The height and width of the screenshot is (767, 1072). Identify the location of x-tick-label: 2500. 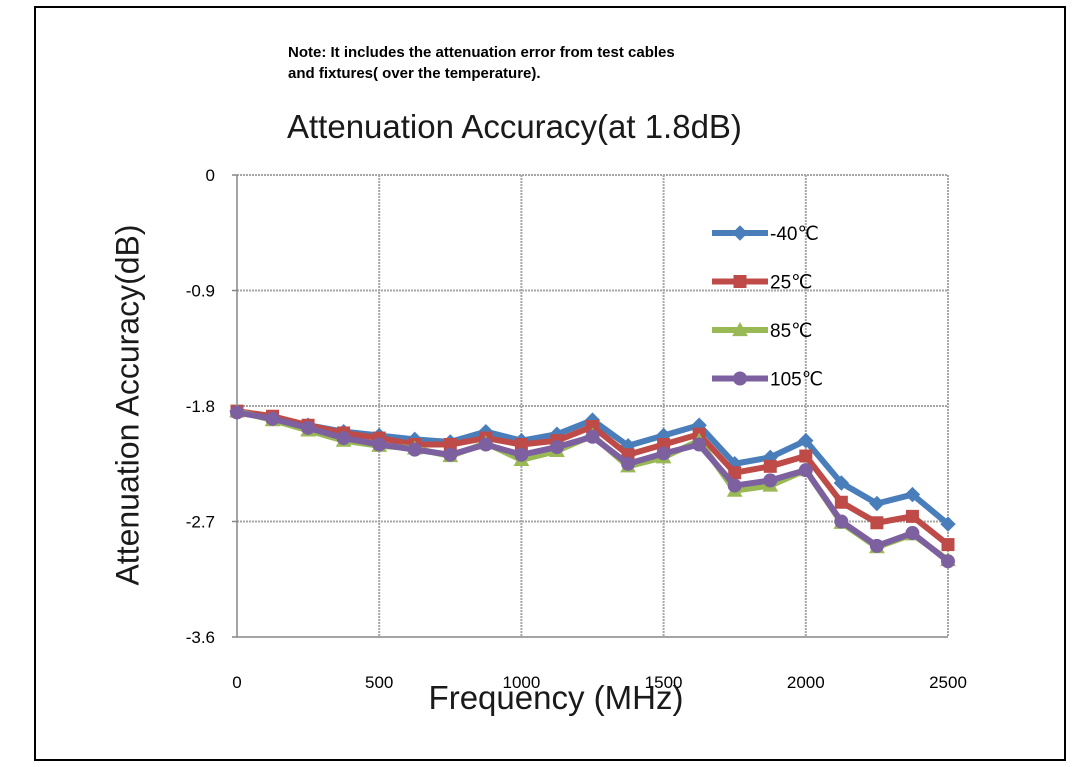
(948, 682).